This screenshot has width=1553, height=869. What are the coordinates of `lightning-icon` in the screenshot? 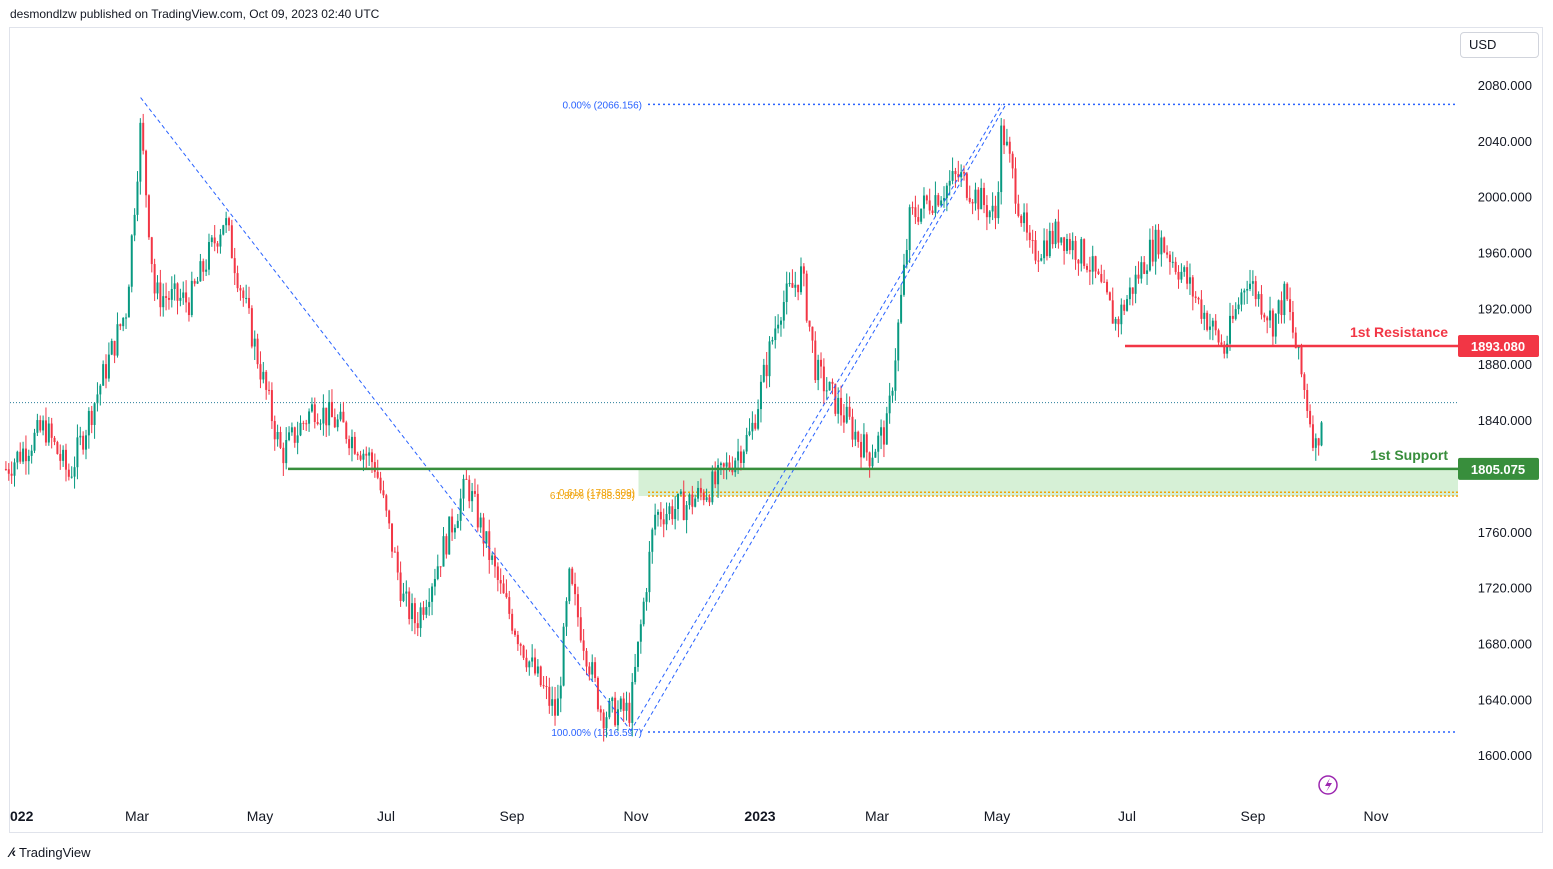 It's located at (1328, 785).